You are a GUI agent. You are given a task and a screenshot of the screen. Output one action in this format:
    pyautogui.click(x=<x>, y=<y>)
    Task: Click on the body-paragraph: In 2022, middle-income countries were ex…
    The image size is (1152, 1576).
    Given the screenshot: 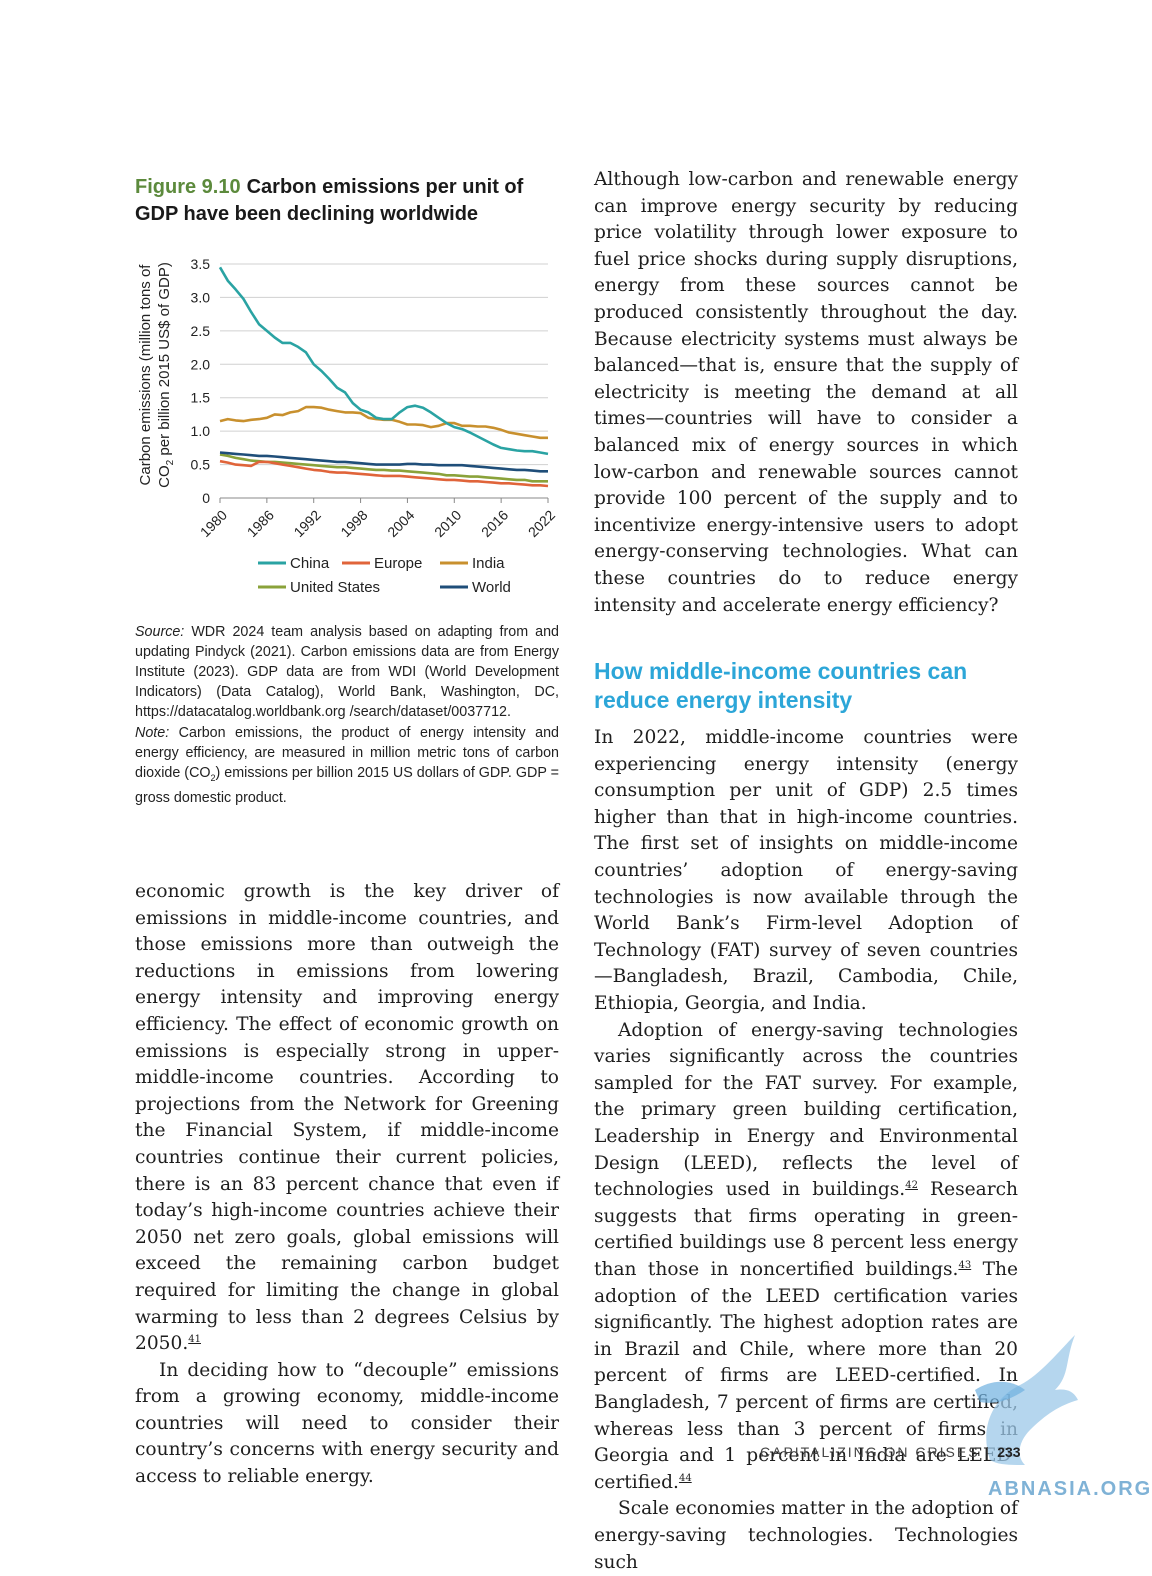 What is the action you would take?
    pyautogui.click(x=806, y=871)
    